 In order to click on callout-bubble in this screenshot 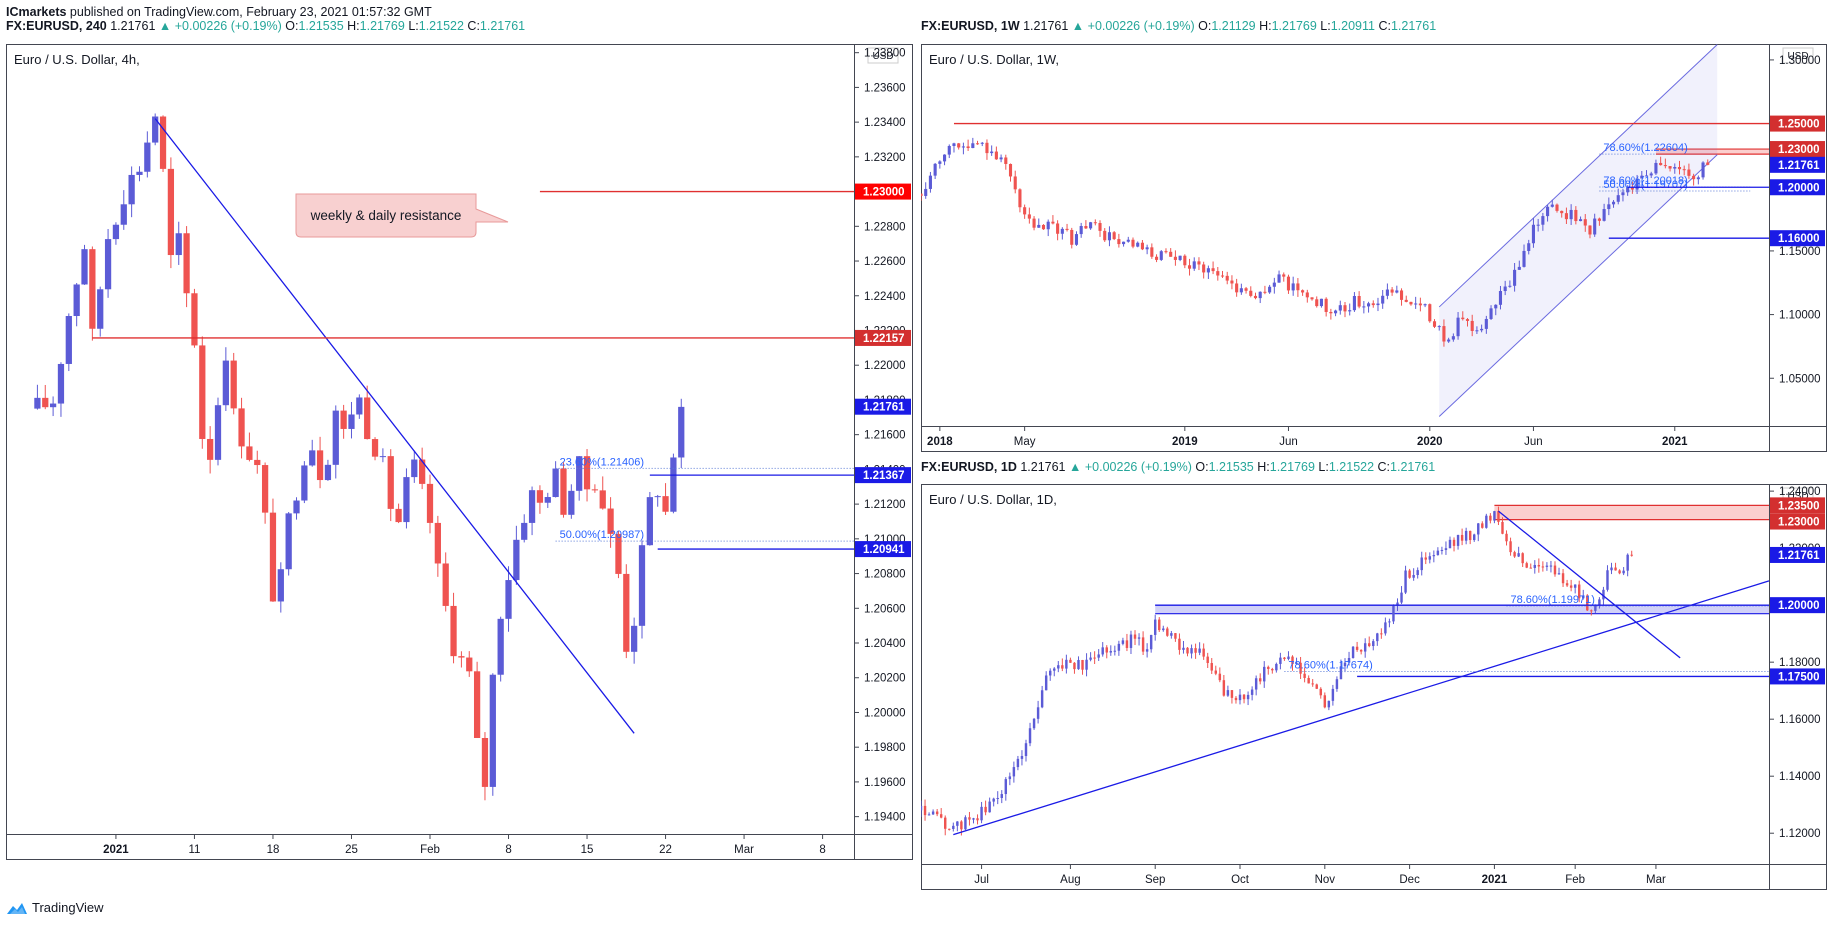, I will do `click(402, 215)`.